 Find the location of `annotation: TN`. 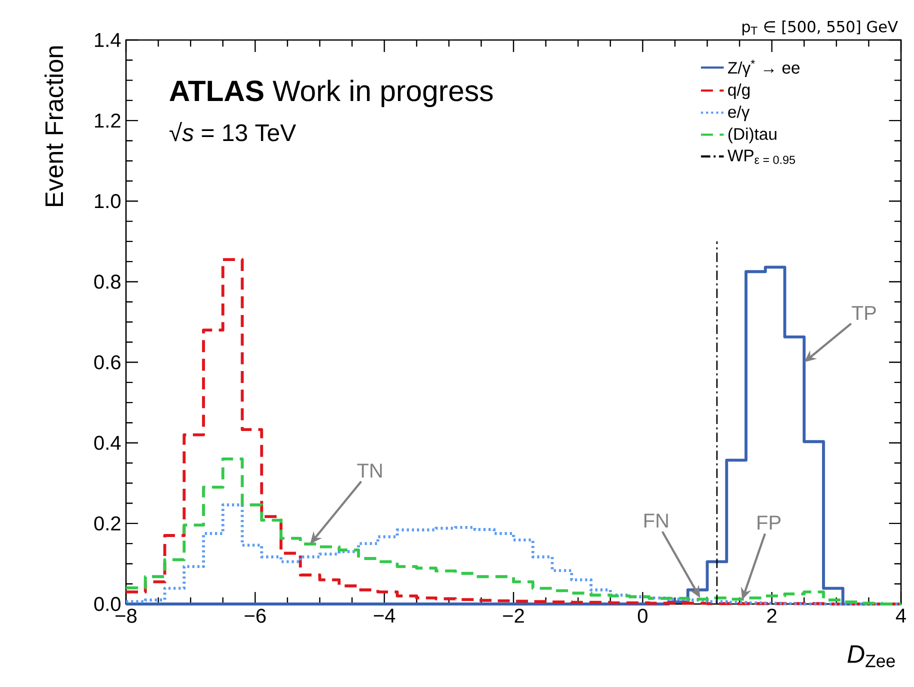

annotation: TN is located at coordinates (369, 471).